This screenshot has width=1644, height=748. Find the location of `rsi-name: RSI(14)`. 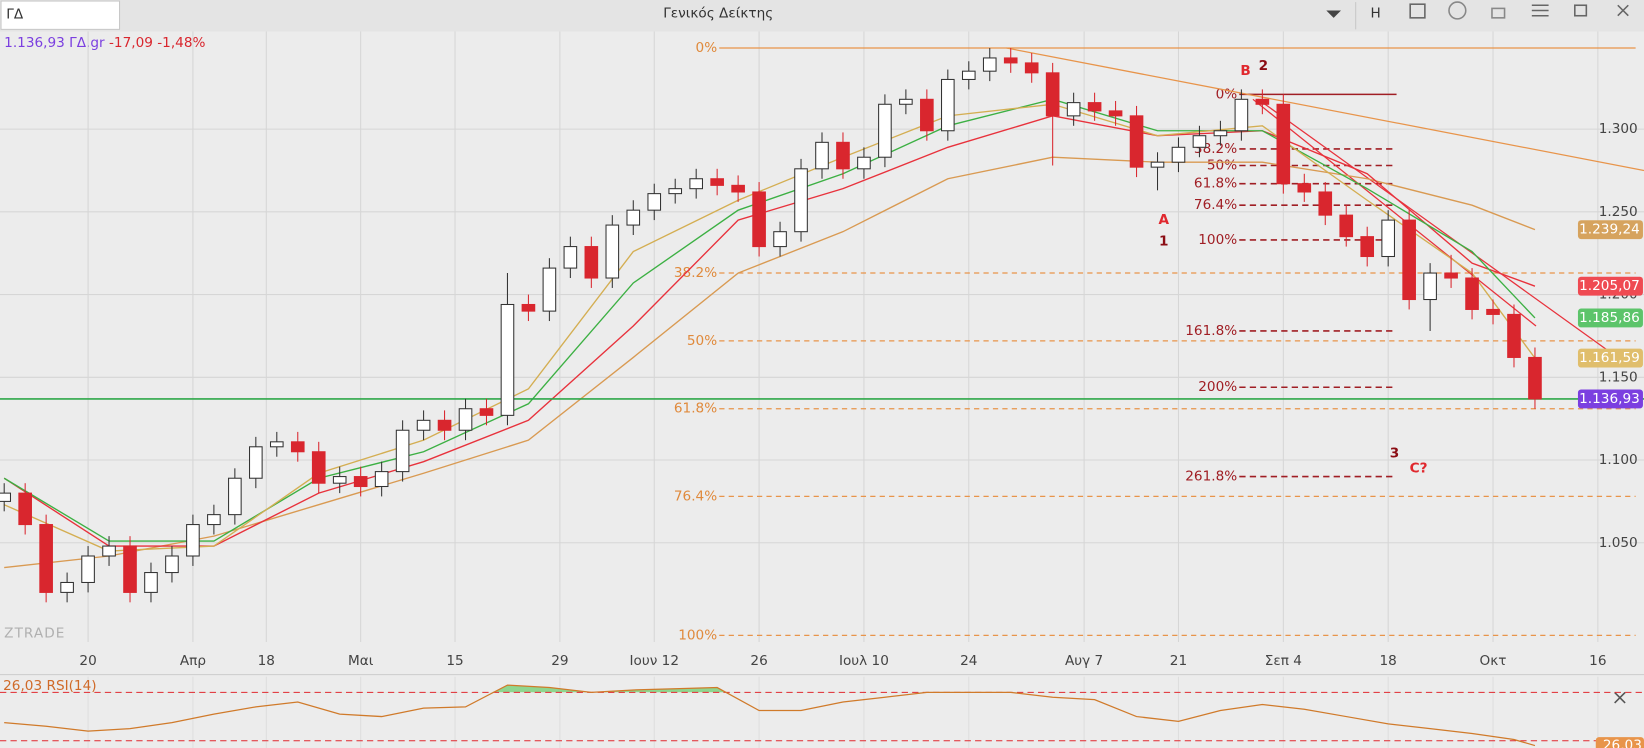

rsi-name: RSI(14) is located at coordinates (71, 686).